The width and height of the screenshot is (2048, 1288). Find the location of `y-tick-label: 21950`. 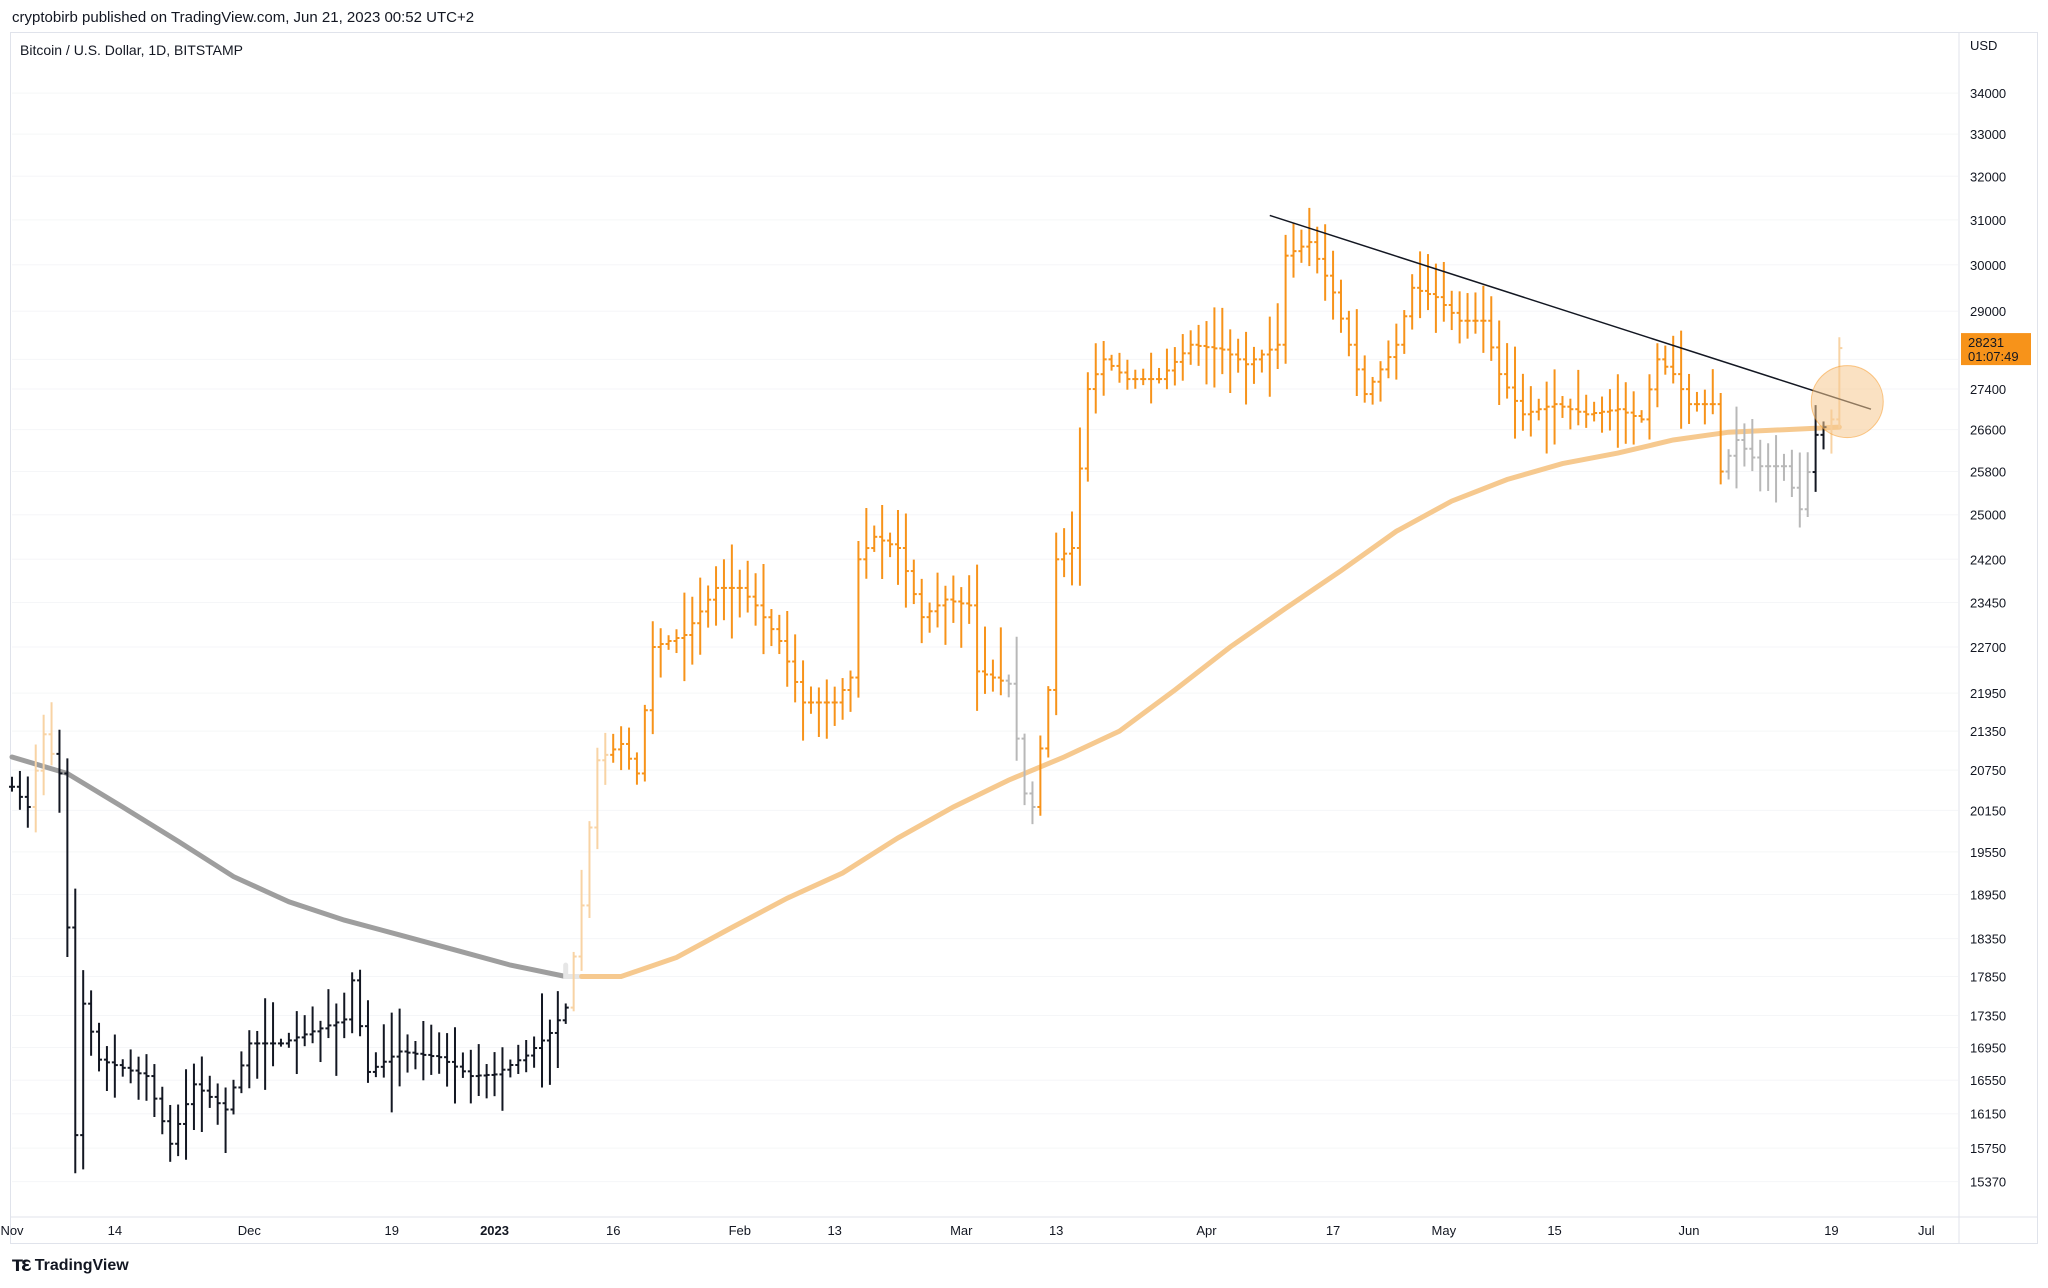

y-tick-label: 21950 is located at coordinates (1988, 693).